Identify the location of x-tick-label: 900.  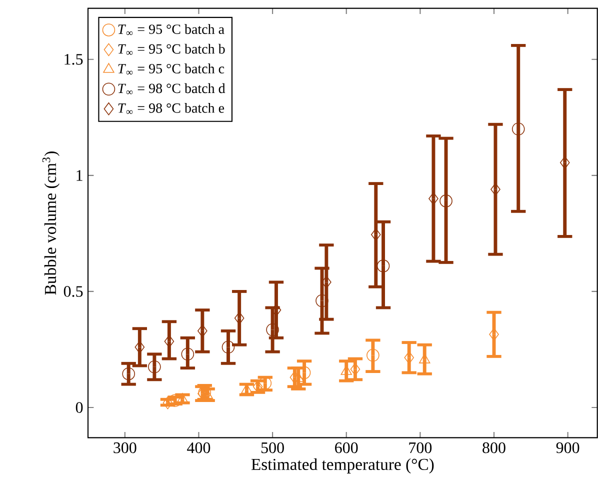
(568, 448).